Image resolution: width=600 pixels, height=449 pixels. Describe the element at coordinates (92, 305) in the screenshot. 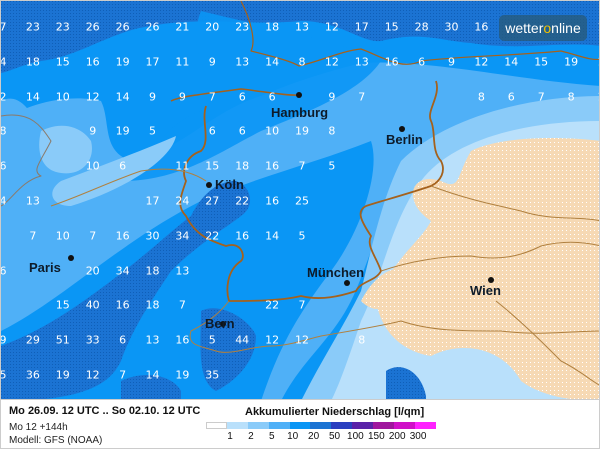

I see `precip-value: 40` at that location.